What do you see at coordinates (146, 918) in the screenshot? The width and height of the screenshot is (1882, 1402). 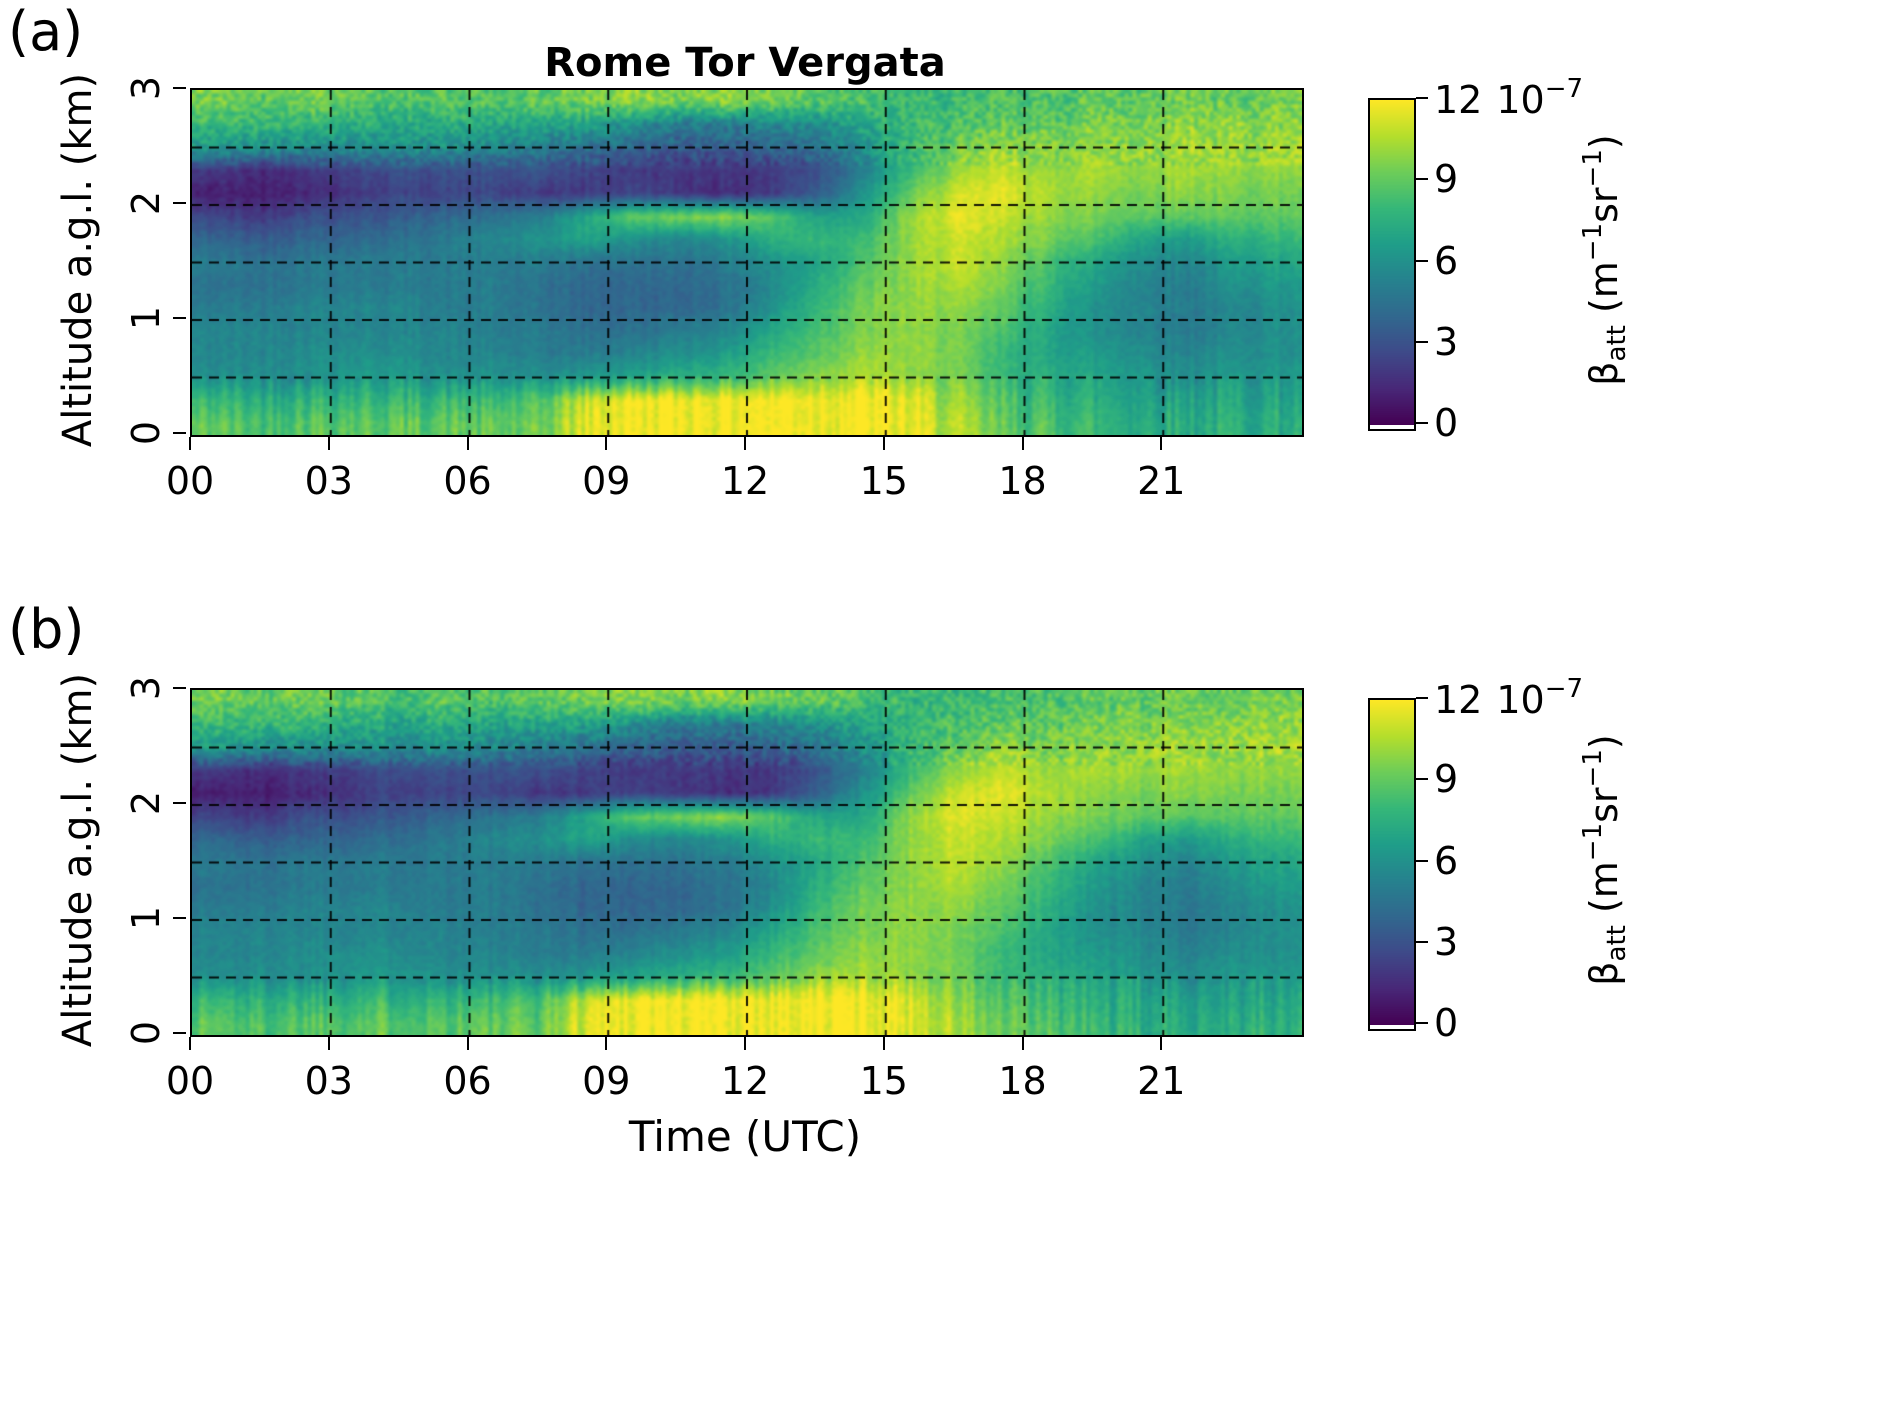 I see `y-tick-label-b: 1` at bounding box center [146, 918].